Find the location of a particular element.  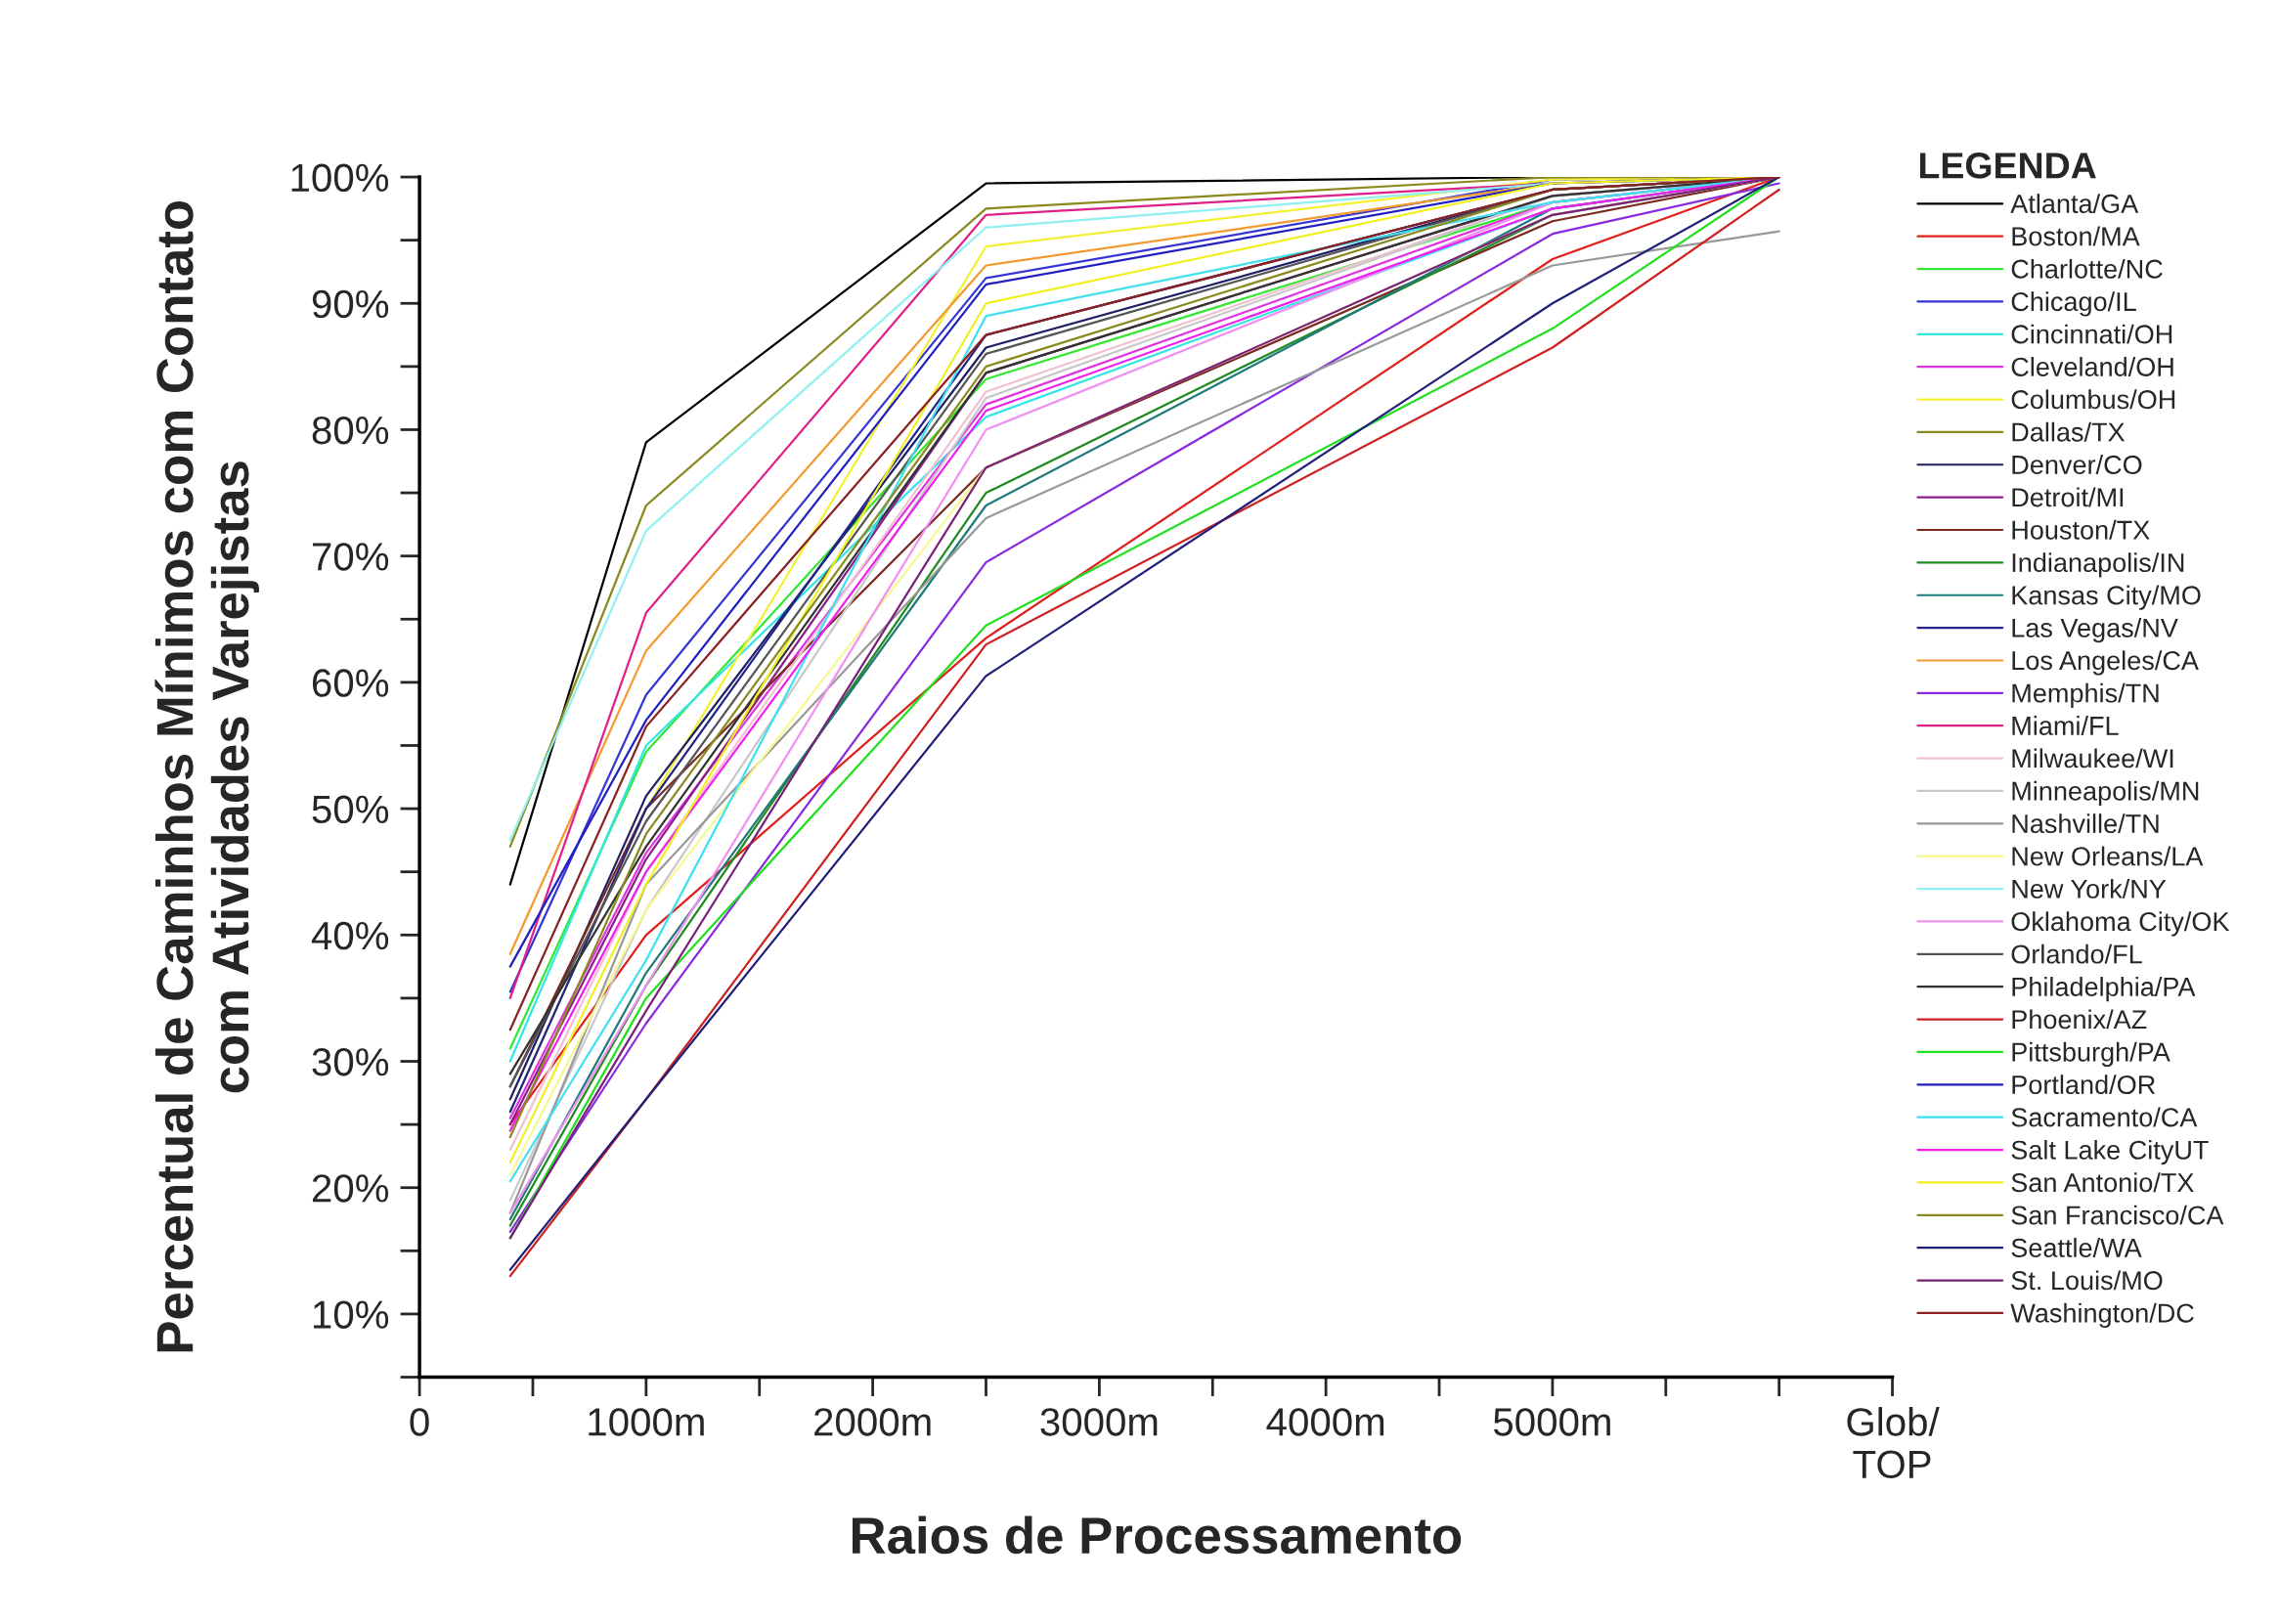

legend-label: Phoenix/AZ is located at coordinates (2080, 1020).